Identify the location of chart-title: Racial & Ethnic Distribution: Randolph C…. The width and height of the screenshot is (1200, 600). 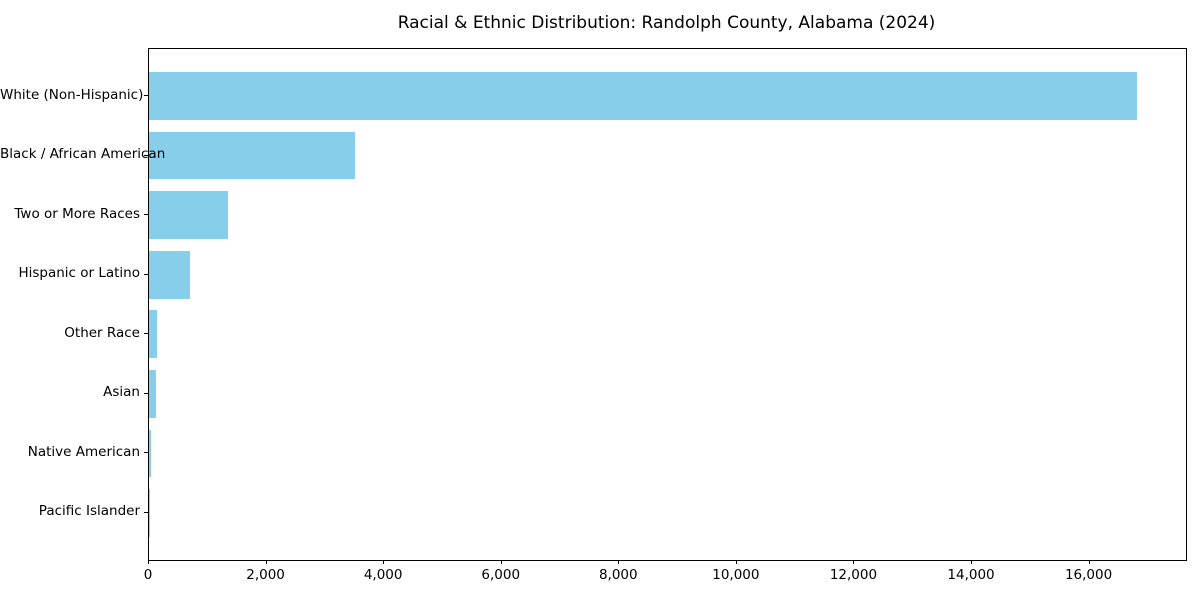
(666, 23).